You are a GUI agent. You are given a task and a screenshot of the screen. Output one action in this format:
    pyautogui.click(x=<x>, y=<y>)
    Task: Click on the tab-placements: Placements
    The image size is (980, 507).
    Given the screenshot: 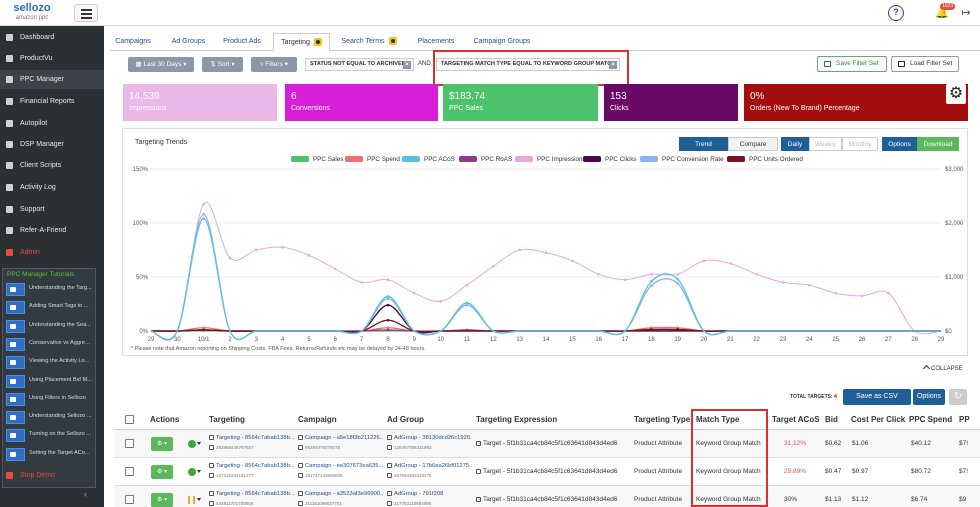 What is the action you would take?
    pyautogui.click(x=436, y=42)
    